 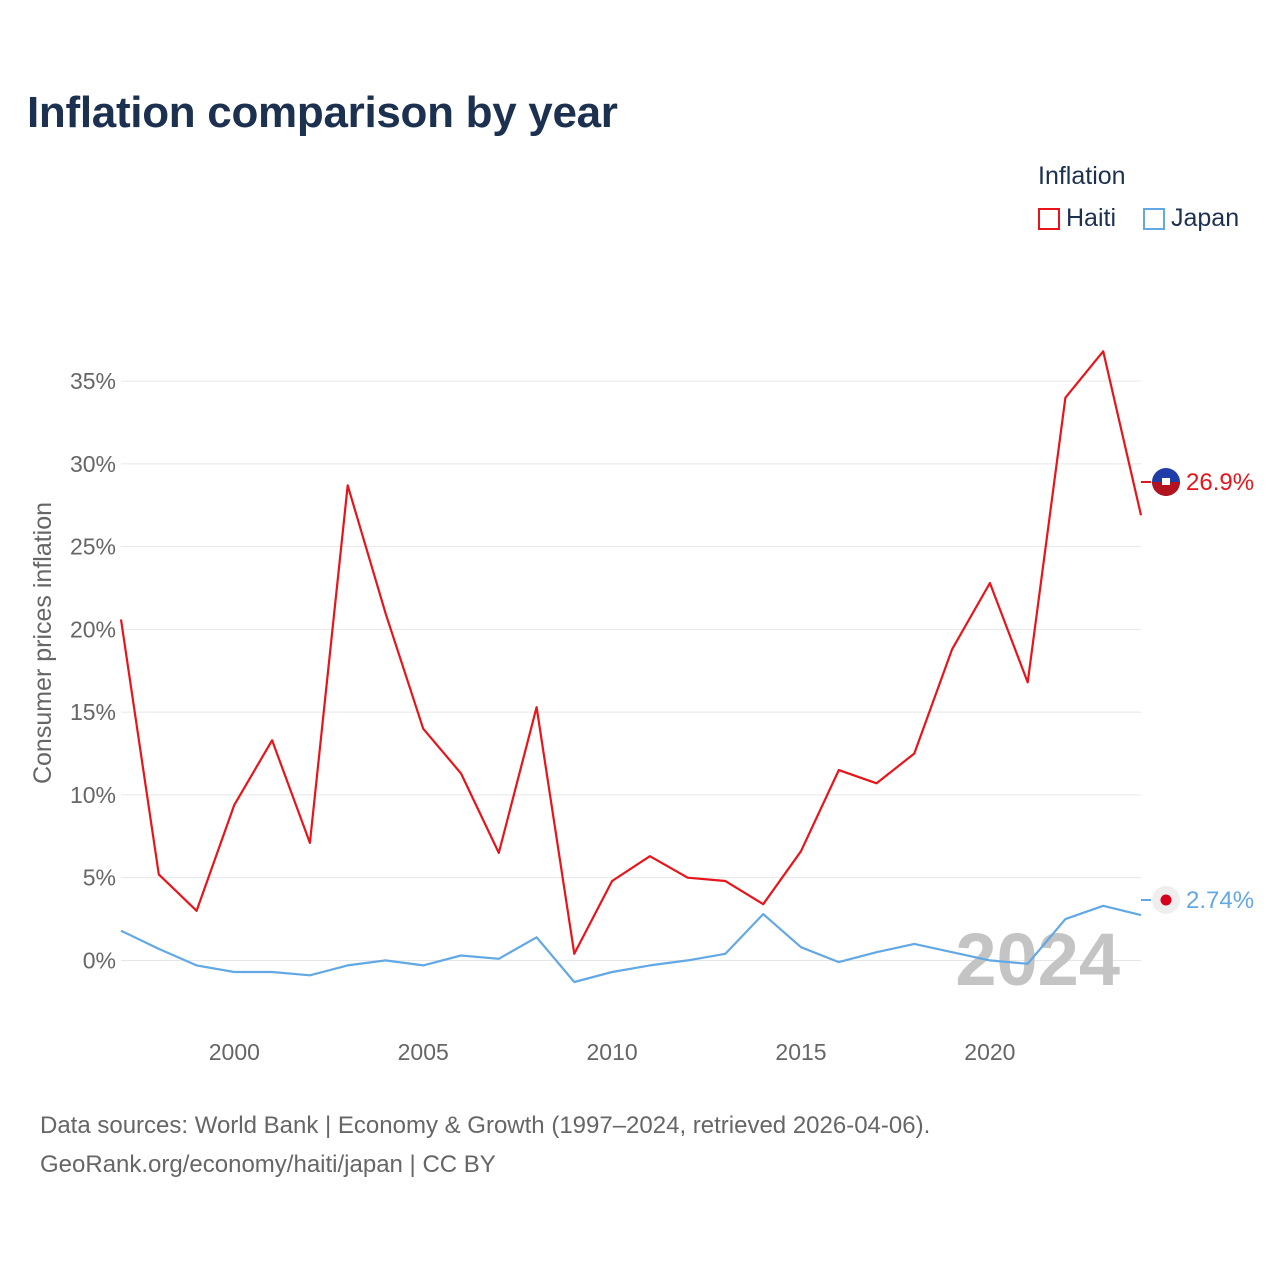 I want to click on y-tick-label: 0%, so click(x=99, y=960).